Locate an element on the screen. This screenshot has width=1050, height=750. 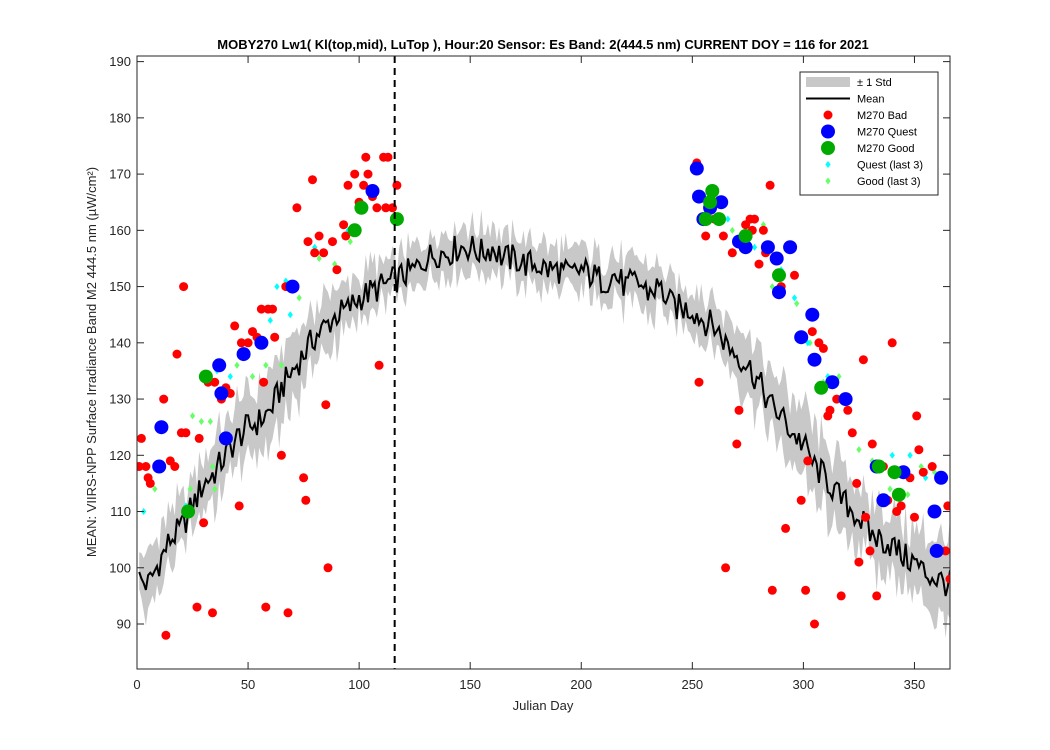
x-tick-label: 250 is located at coordinates (692, 684).